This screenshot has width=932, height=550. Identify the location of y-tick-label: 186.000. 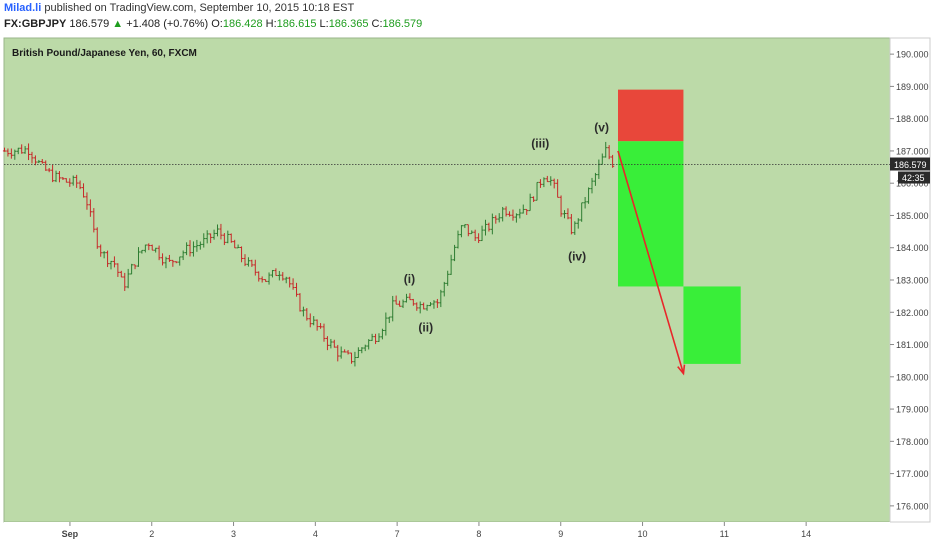
(912, 184).